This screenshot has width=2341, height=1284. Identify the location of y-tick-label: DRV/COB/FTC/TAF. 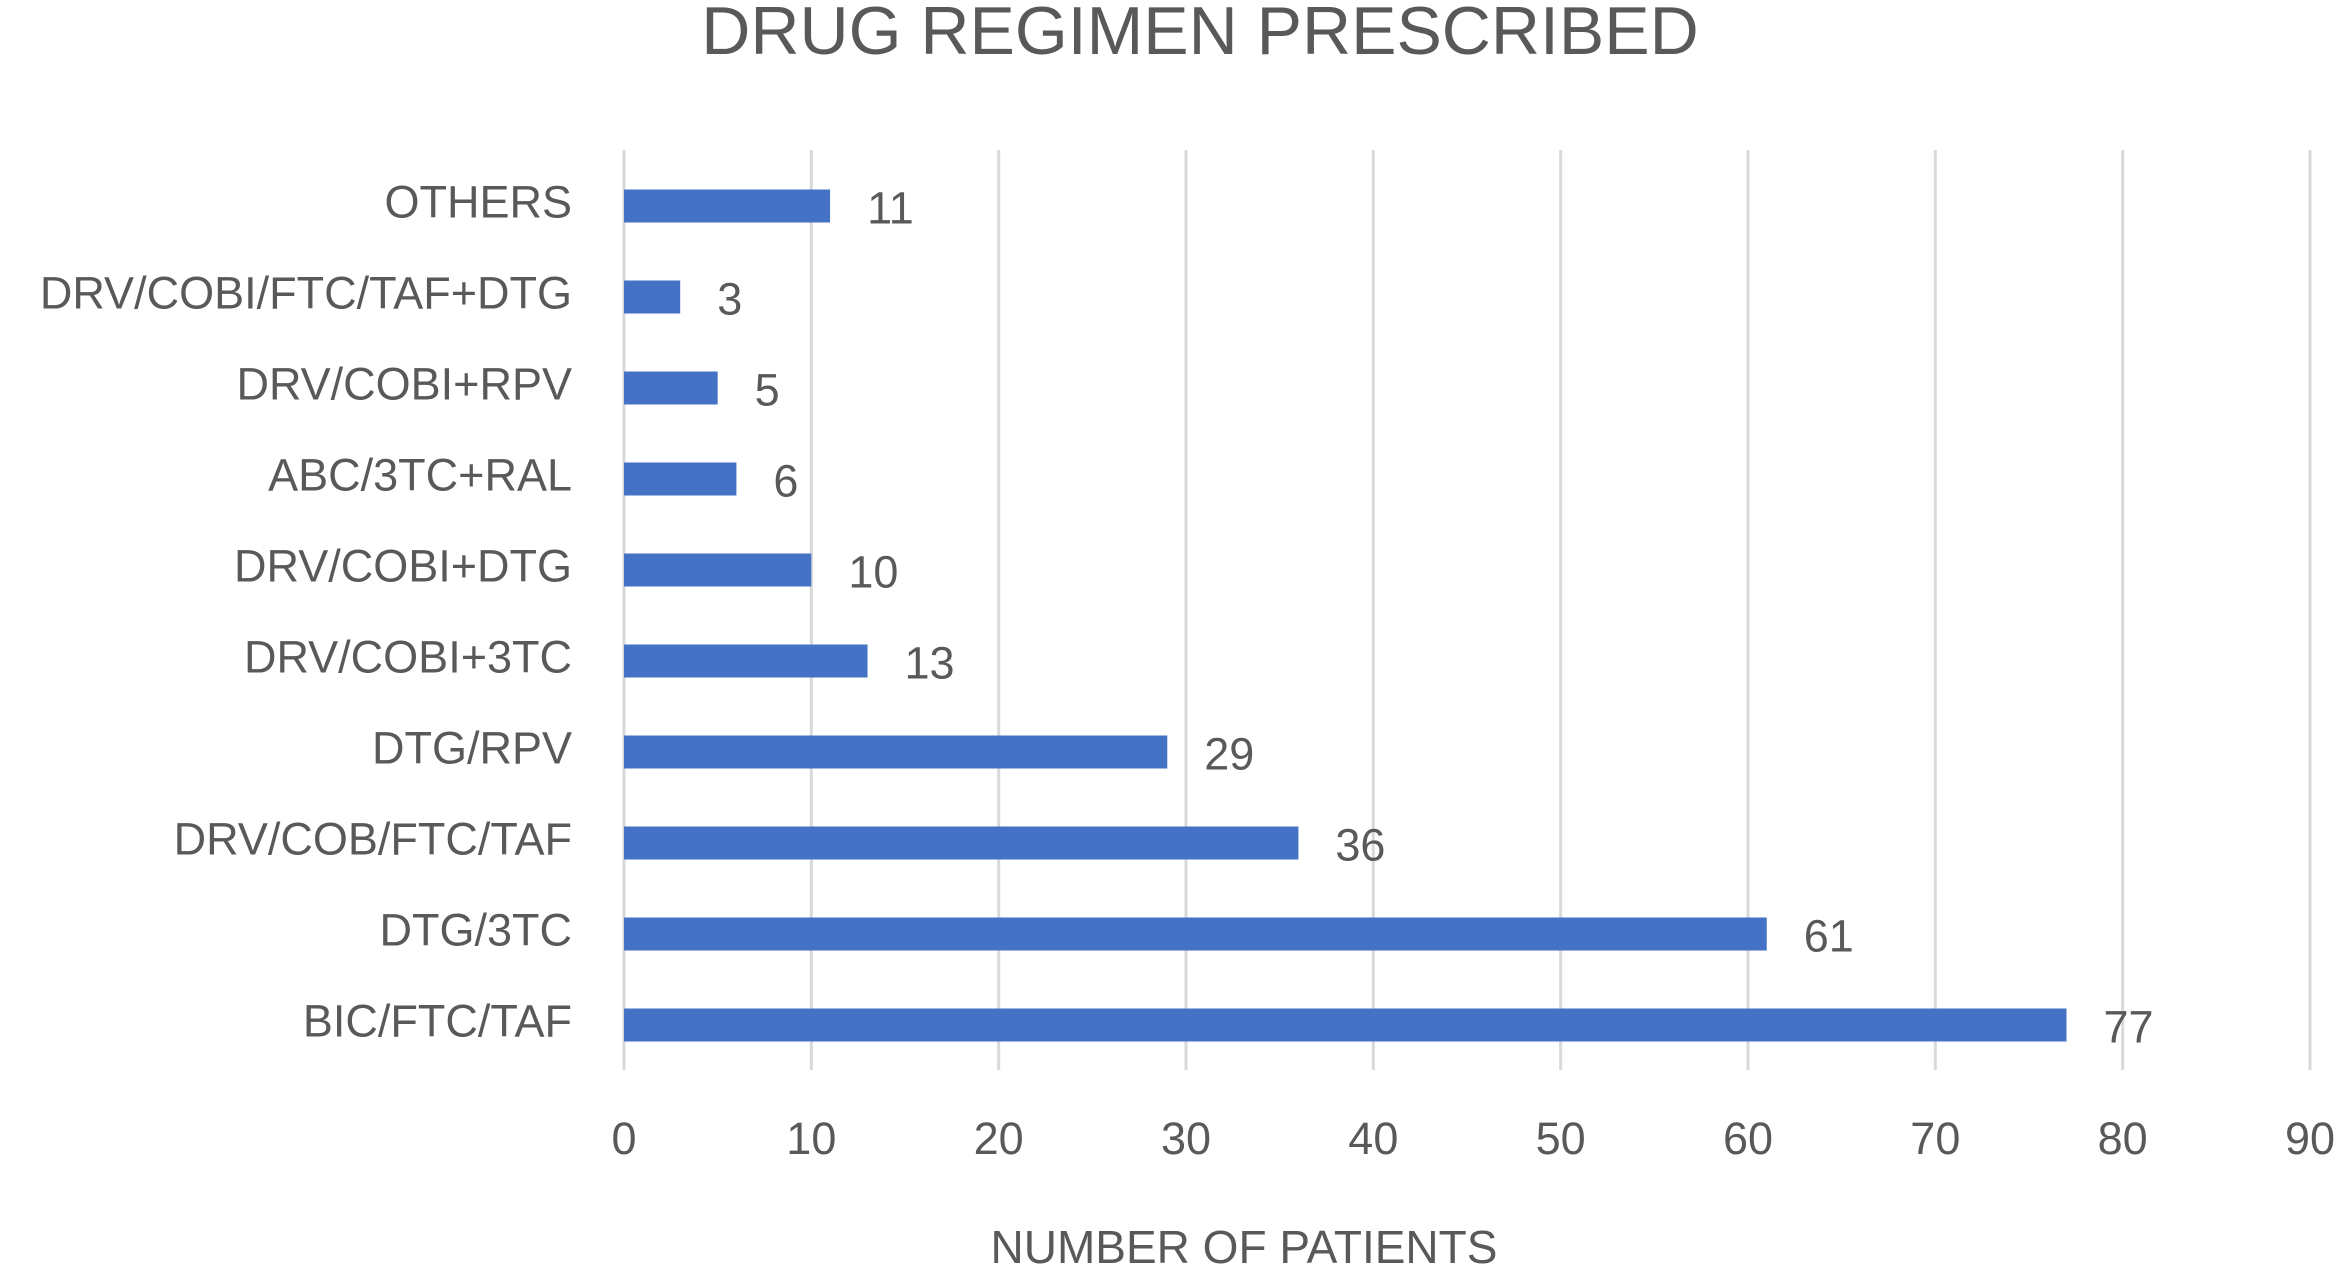
(373, 838).